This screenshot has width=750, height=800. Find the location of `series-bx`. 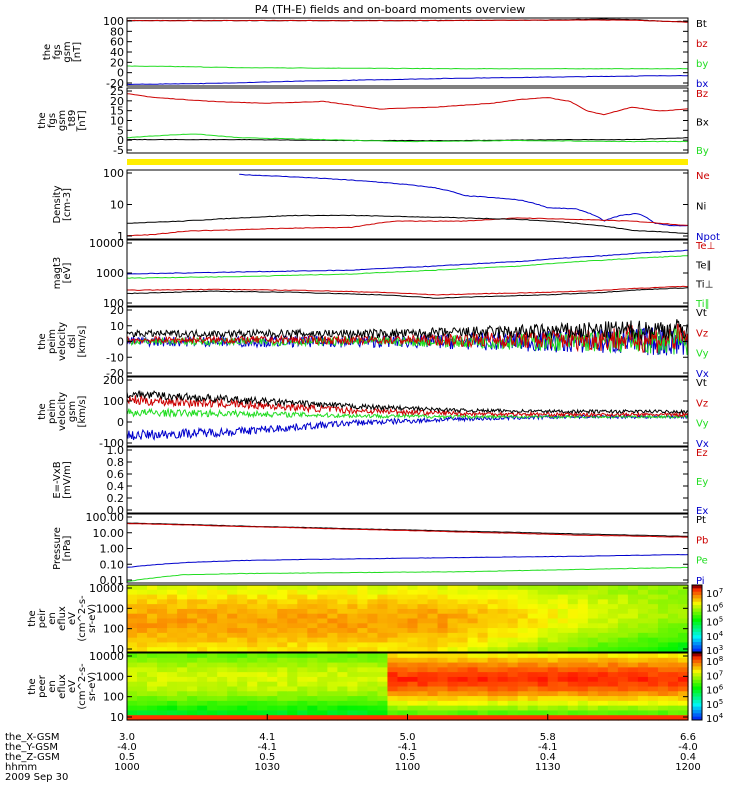

series-bx is located at coordinates (407, 80).